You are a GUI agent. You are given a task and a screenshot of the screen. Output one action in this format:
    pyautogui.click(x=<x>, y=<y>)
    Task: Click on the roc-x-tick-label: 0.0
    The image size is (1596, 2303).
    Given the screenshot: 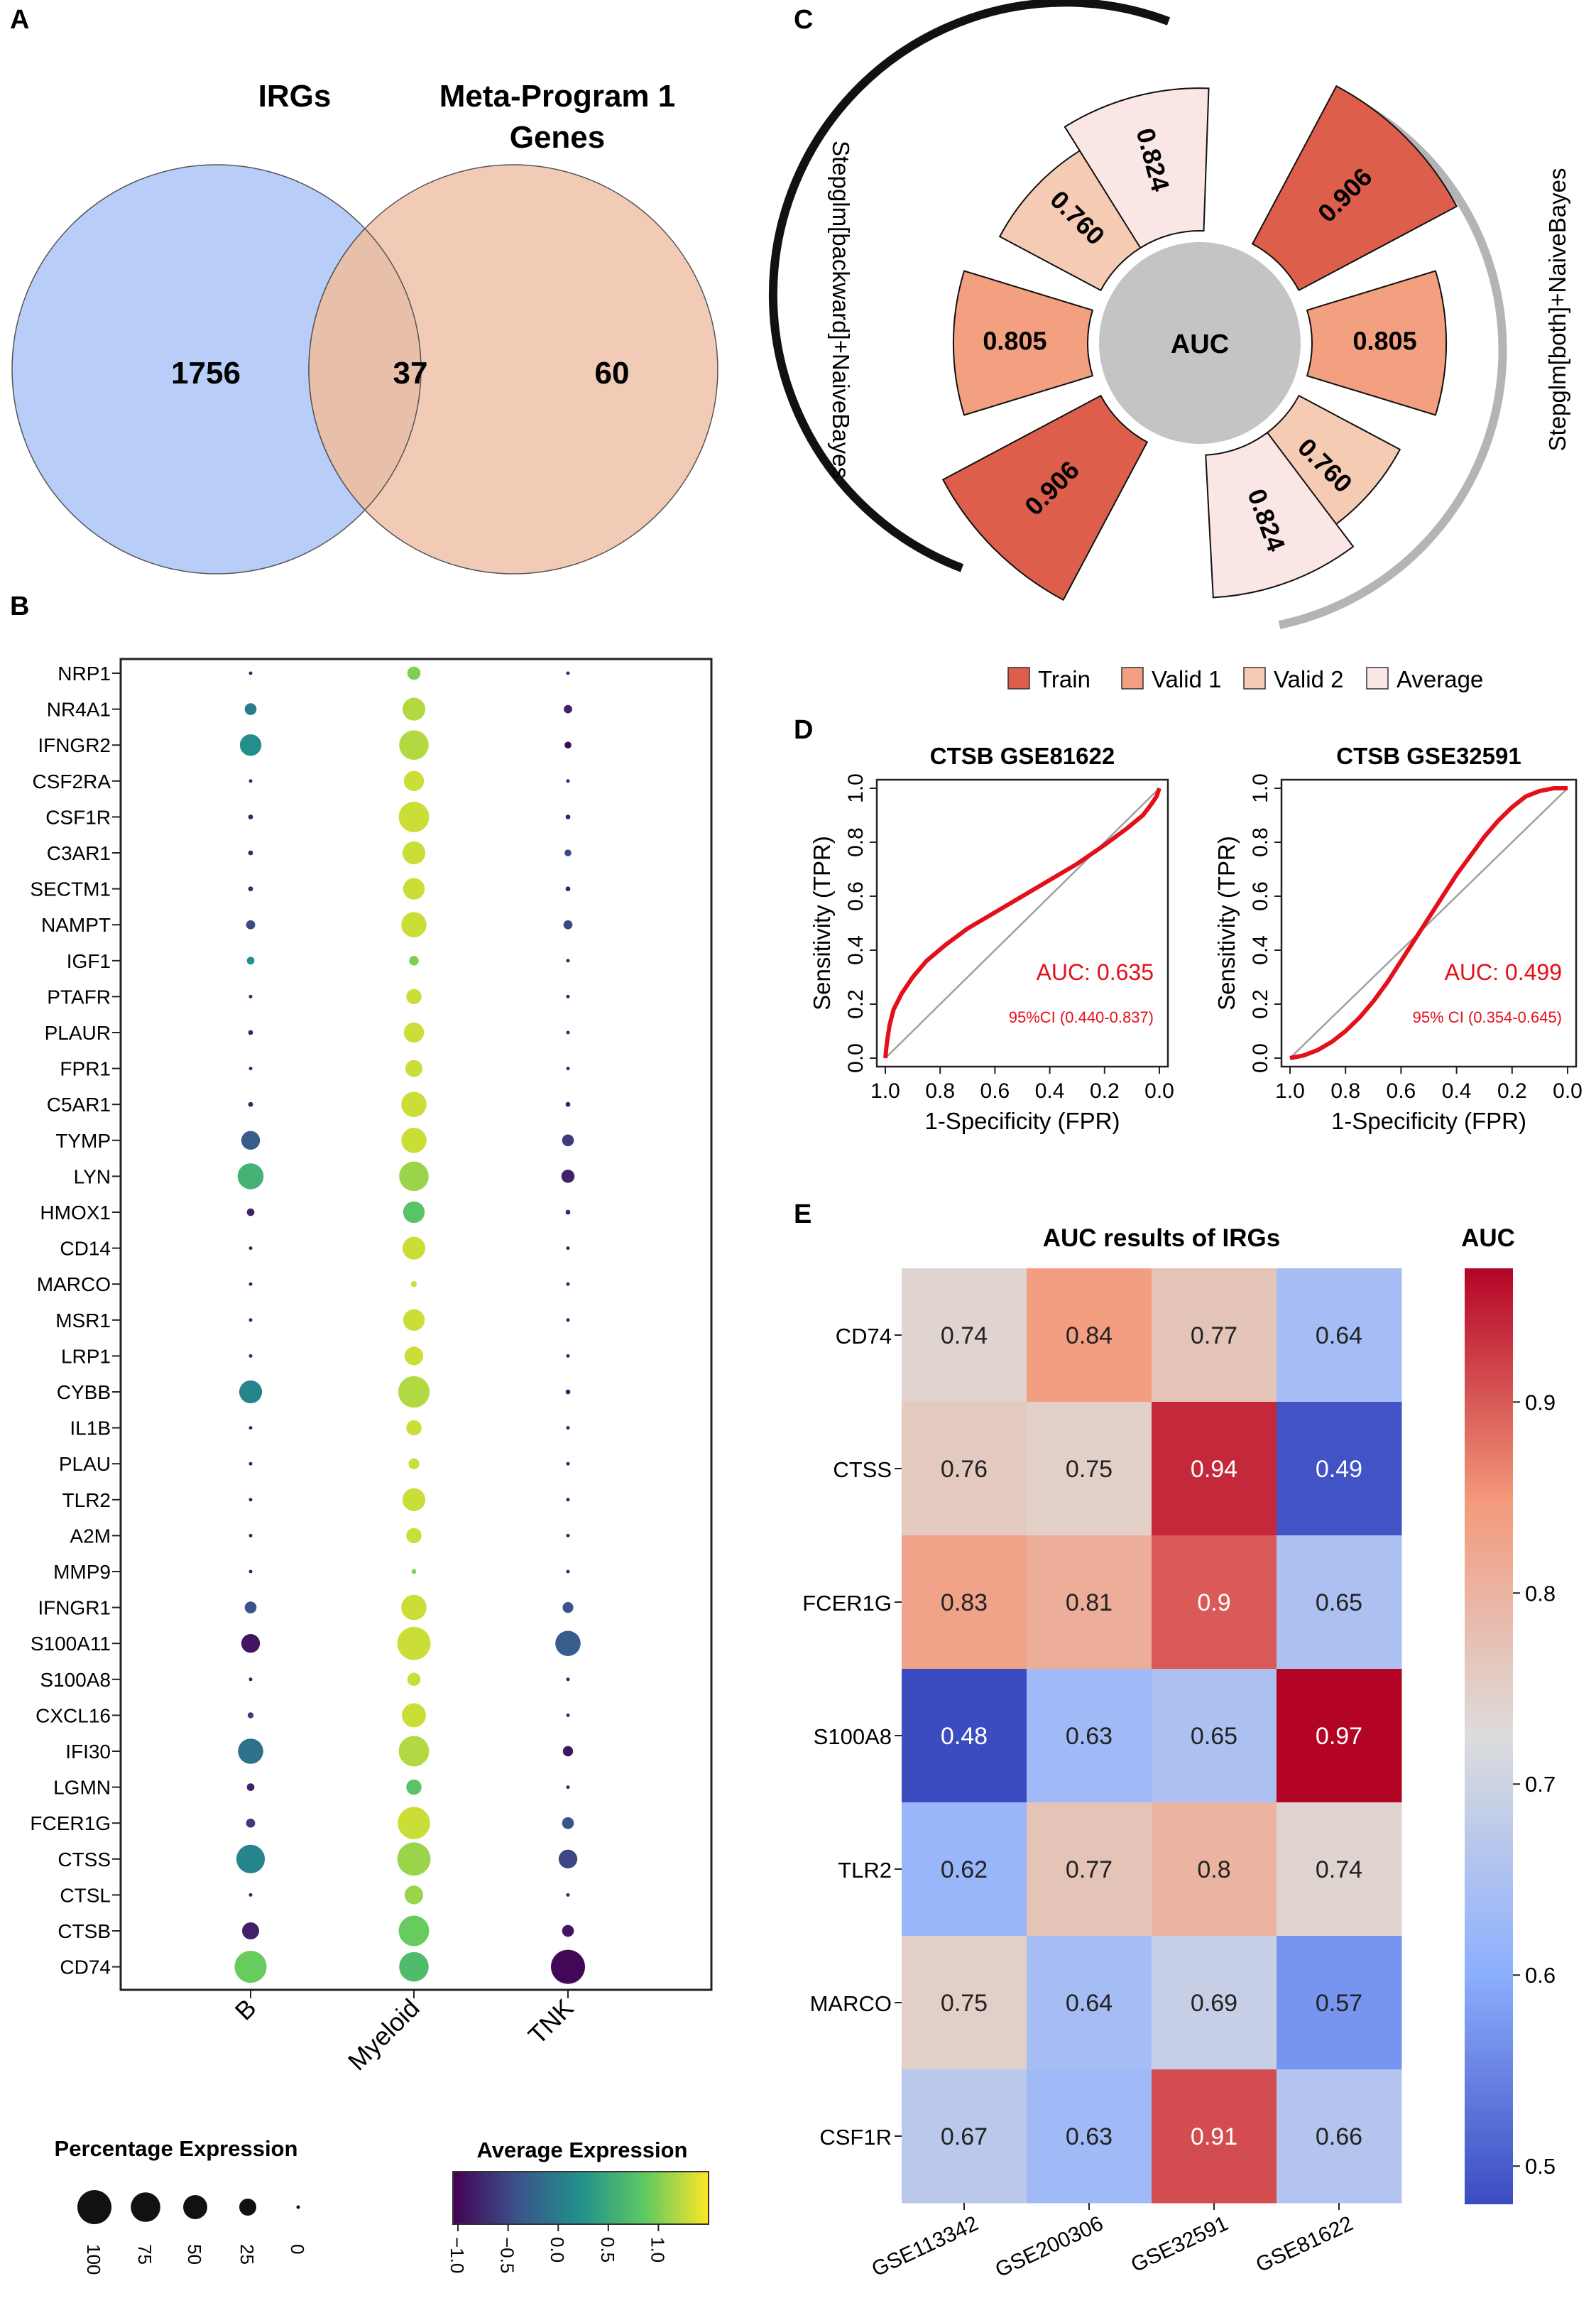 What is the action you would take?
    pyautogui.click(x=1159, y=1091)
    